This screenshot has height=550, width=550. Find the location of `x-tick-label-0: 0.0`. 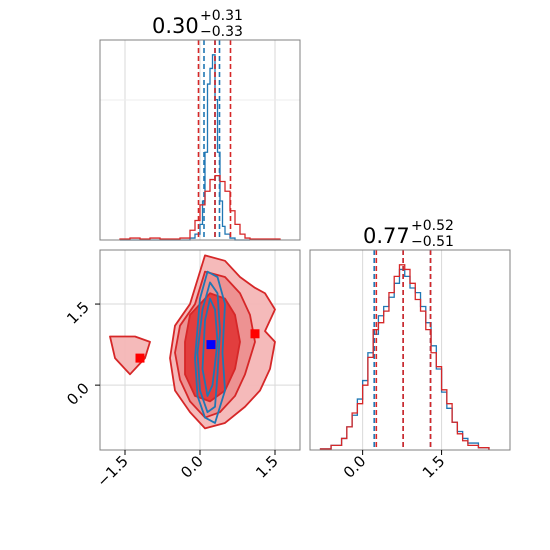

x-tick-label-0: 0.0 is located at coordinates (355, 467).